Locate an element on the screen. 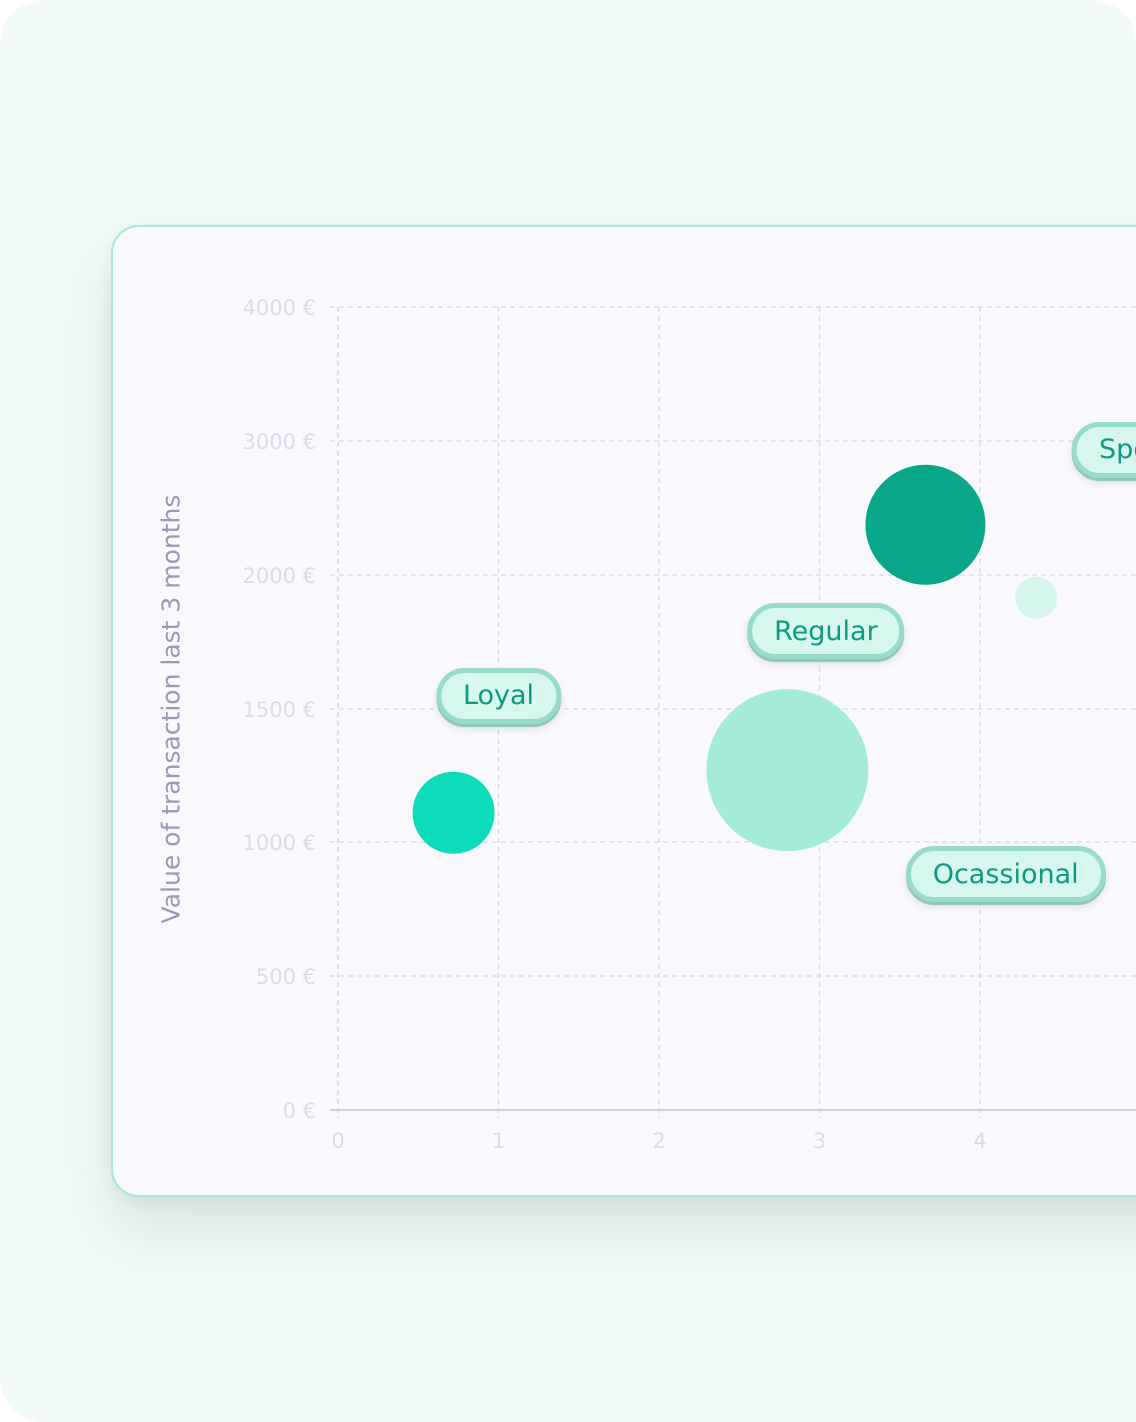 The image size is (1136, 1422). x-tick-label: 1 is located at coordinates (498, 1141).